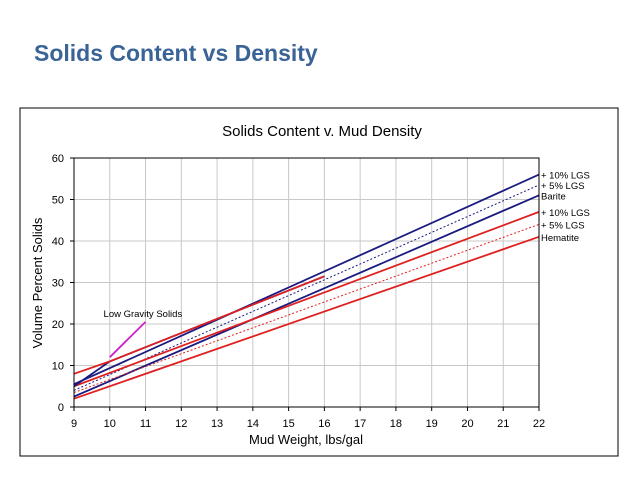 This screenshot has height=478, width=638. What do you see at coordinates (253, 424) in the screenshot?
I see `x-tick-label: 14` at bounding box center [253, 424].